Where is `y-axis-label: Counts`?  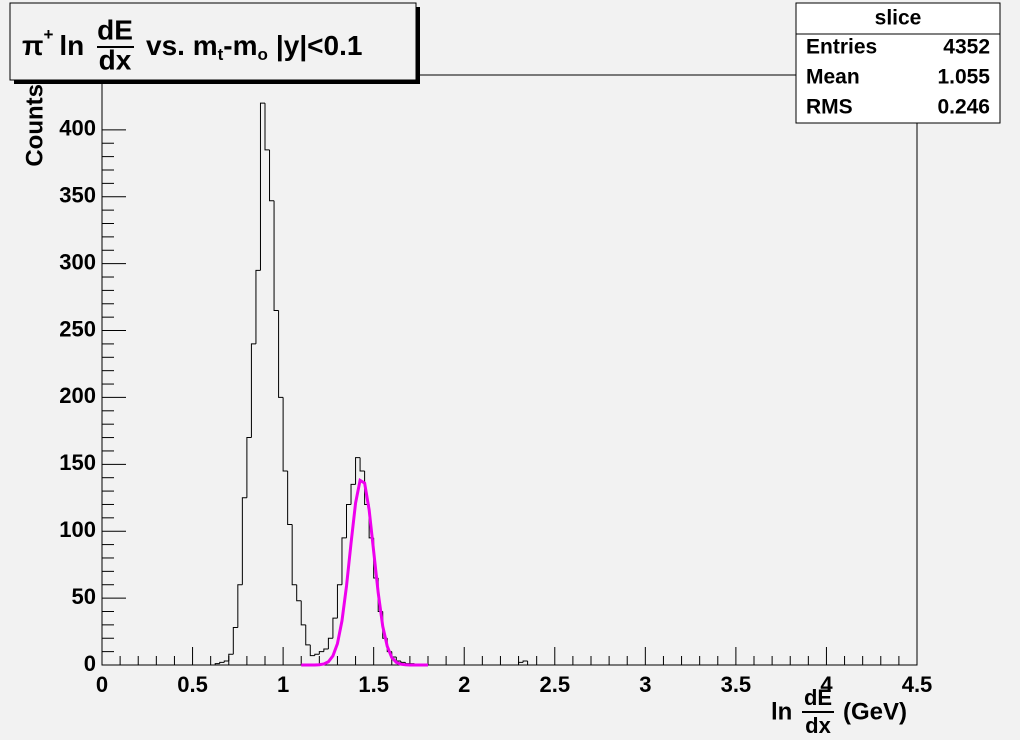
y-axis-label: Counts is located at coordinates (34, 125).